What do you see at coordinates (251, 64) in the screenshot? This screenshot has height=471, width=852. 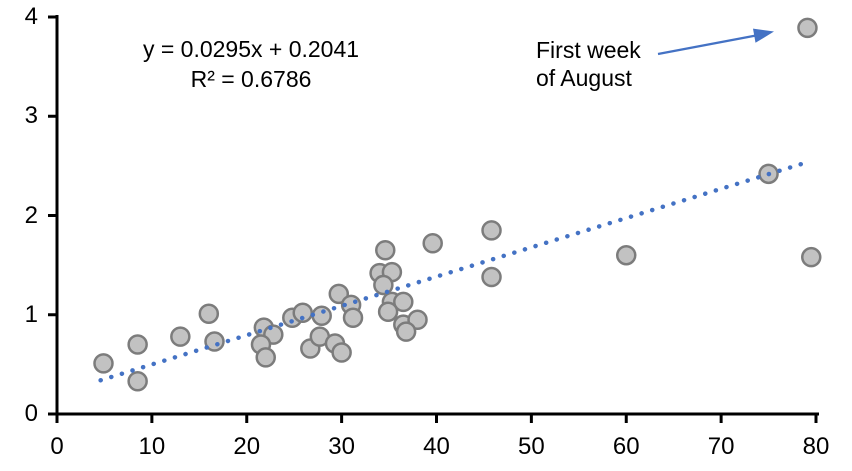 I see `trendline-equation: y = 0.0295x + 0.2041 R² = 0.6786` at bounding box center [251, 64].